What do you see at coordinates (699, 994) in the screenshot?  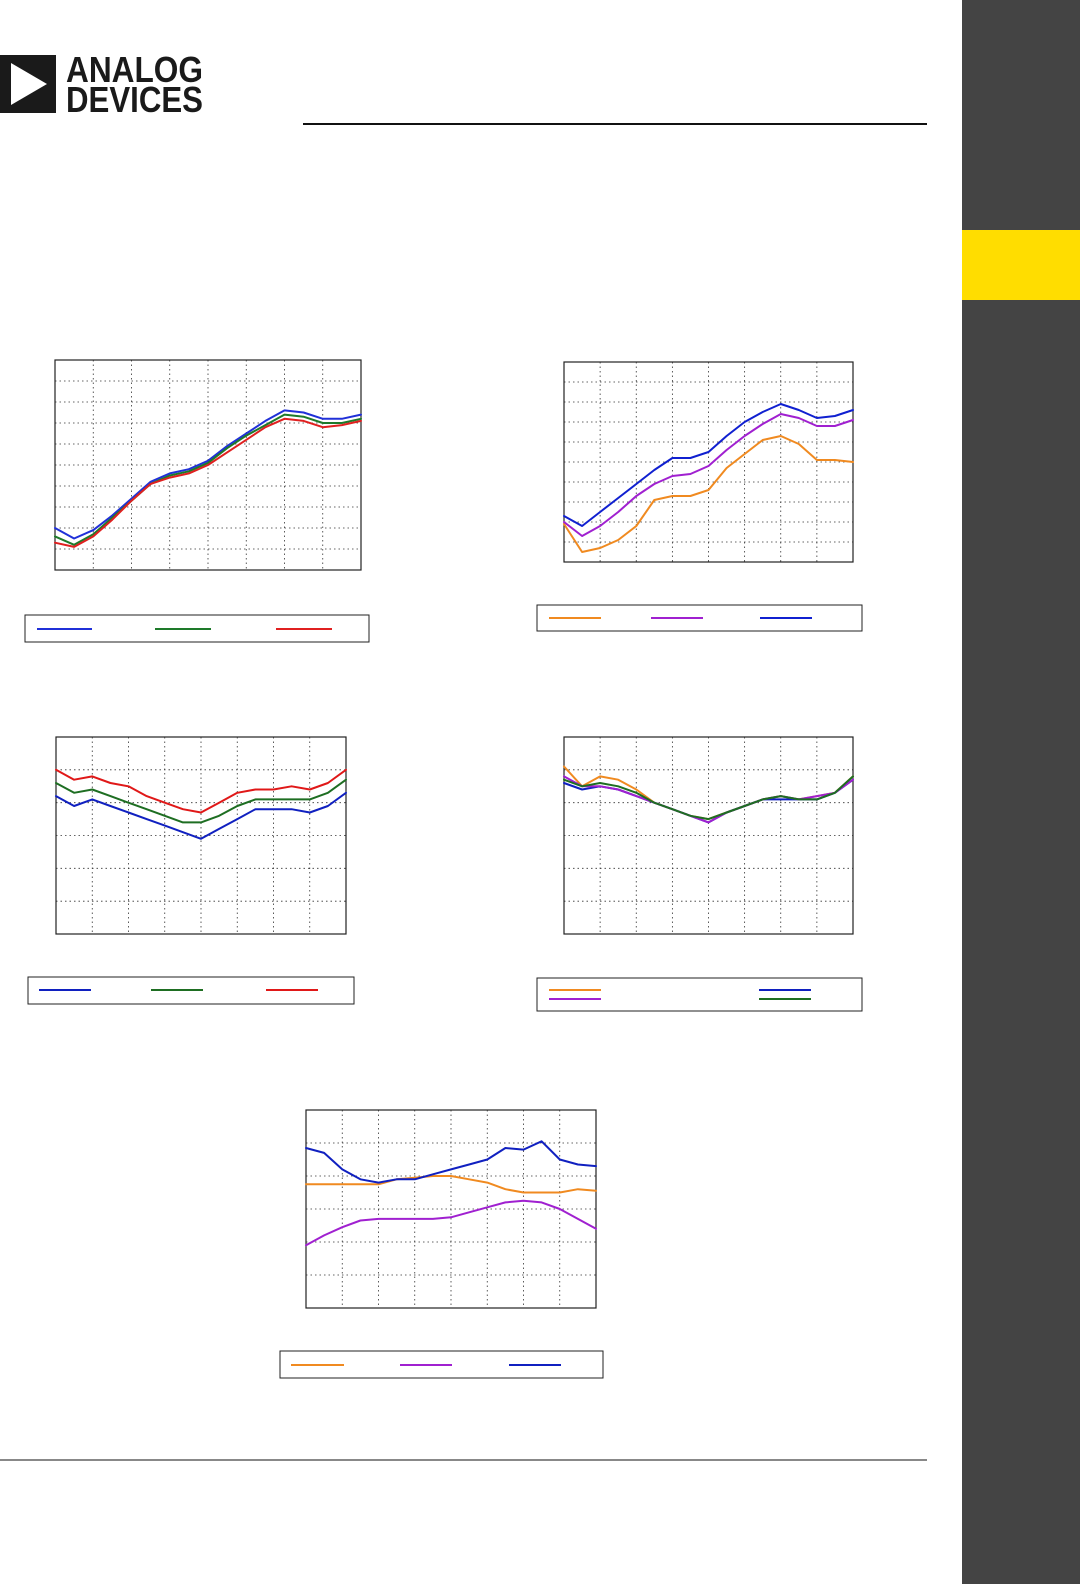 I see `legend-box` at bounding box center [699, 994].